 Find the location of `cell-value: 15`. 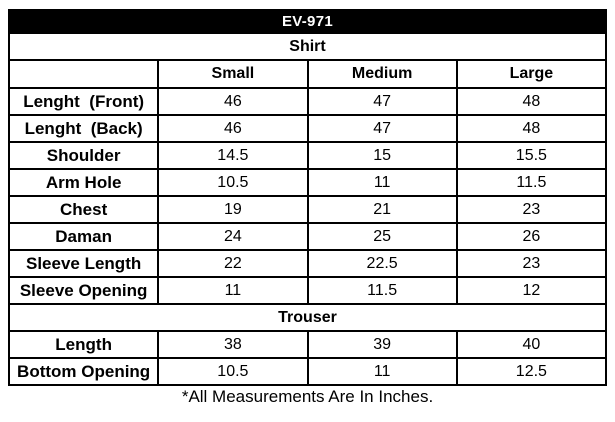

cell-value: 15 is located at coordinates (382, 155).